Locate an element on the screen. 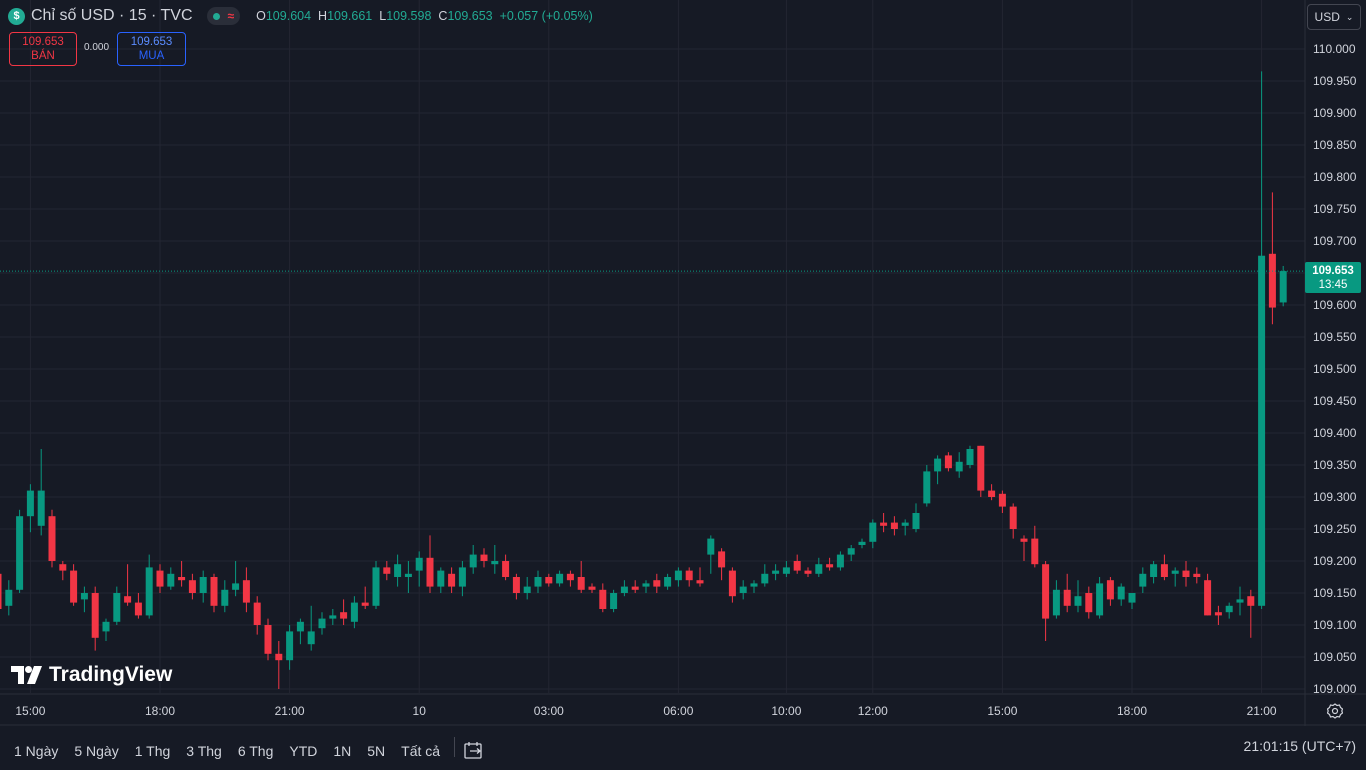 This screenshot has height=770, width=1366. chevron-down-icon: ⌄ is located at coordinates (1349, 16).